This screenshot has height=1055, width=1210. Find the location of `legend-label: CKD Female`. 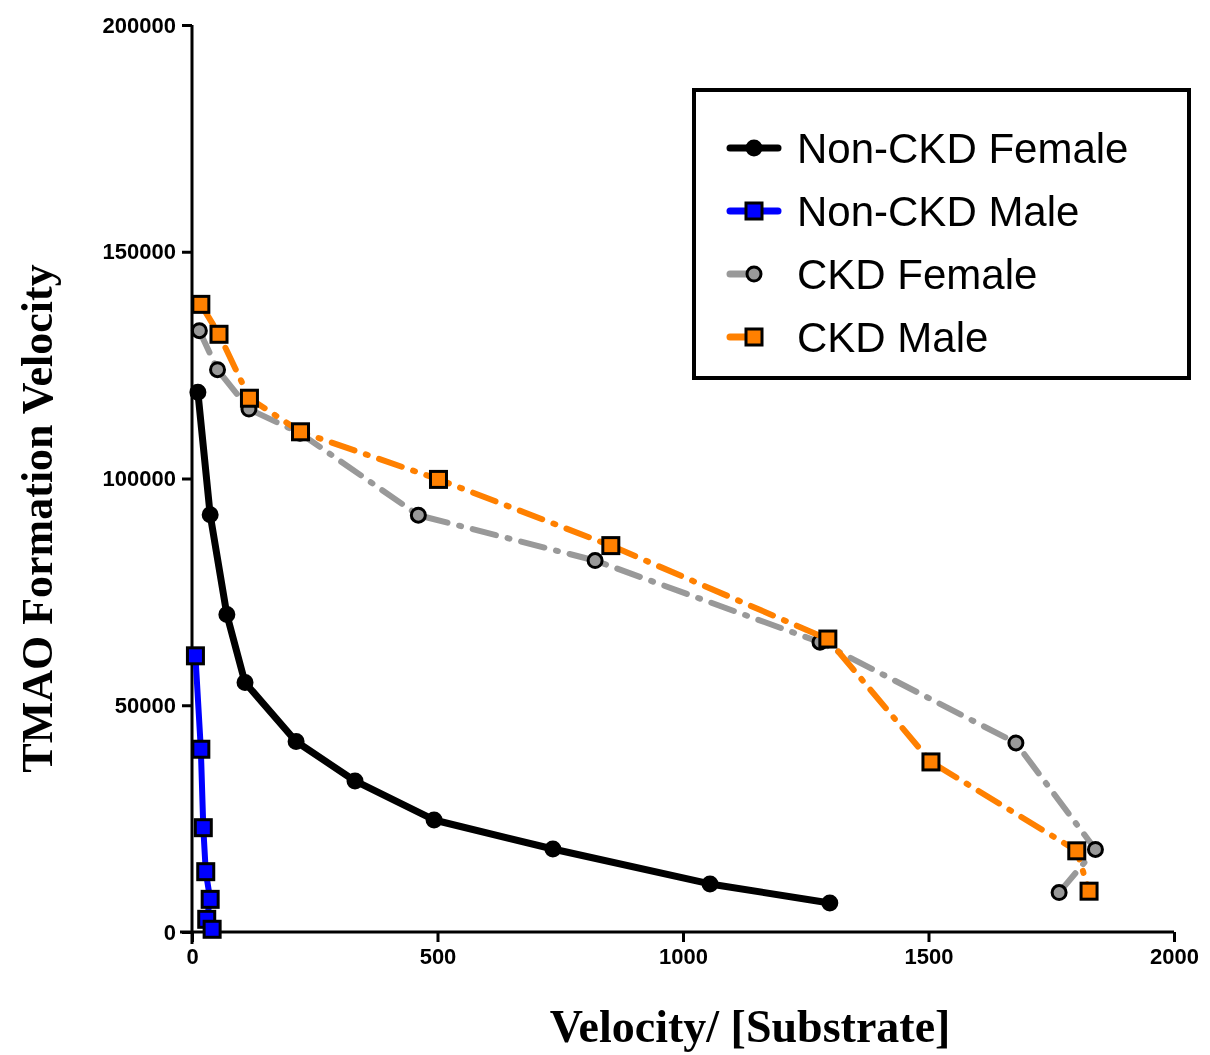

legend-label: CKD Female is located at coordinates (917, 274).